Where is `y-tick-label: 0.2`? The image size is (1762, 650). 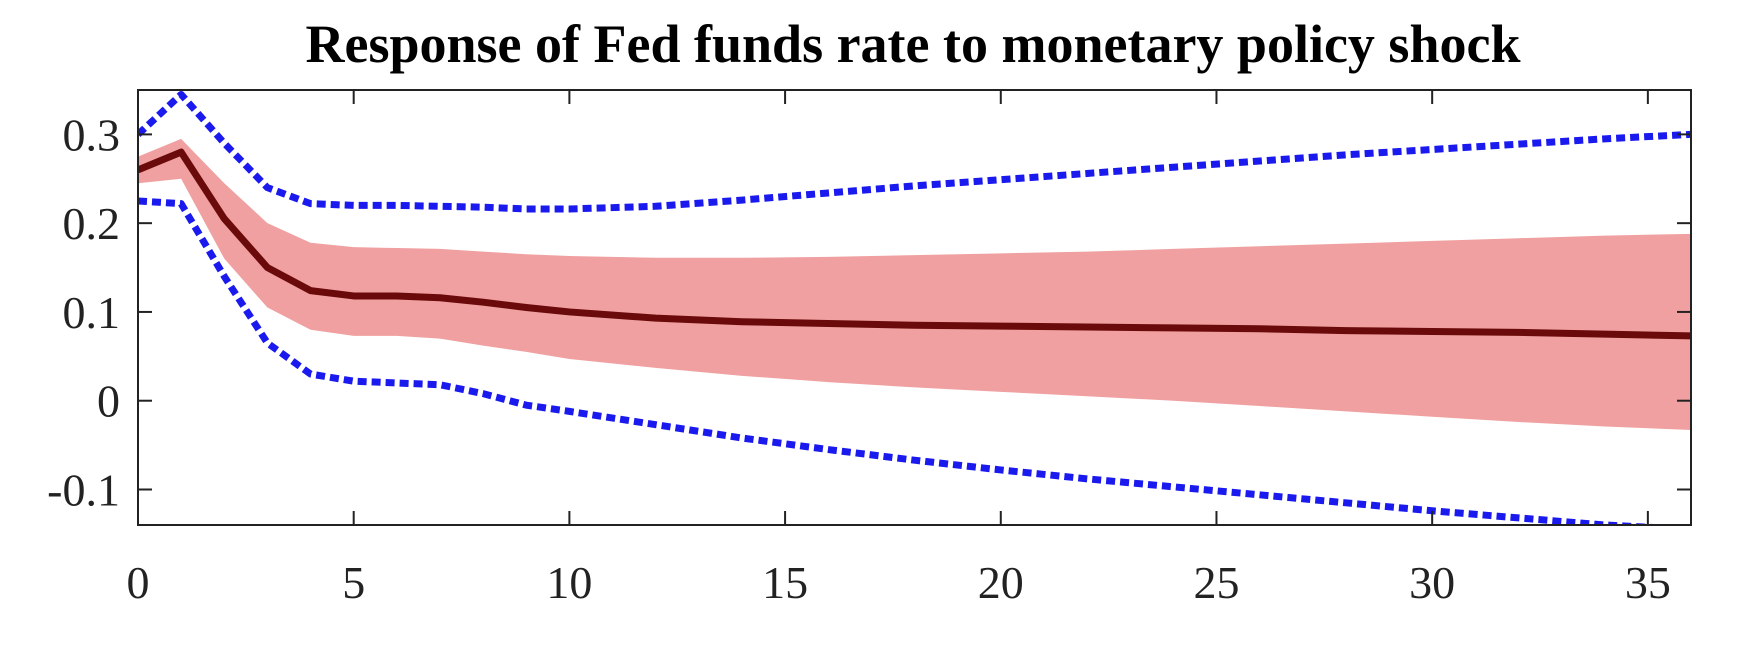 y-tick-label: 0.2 is located at coordinates (92, 223).